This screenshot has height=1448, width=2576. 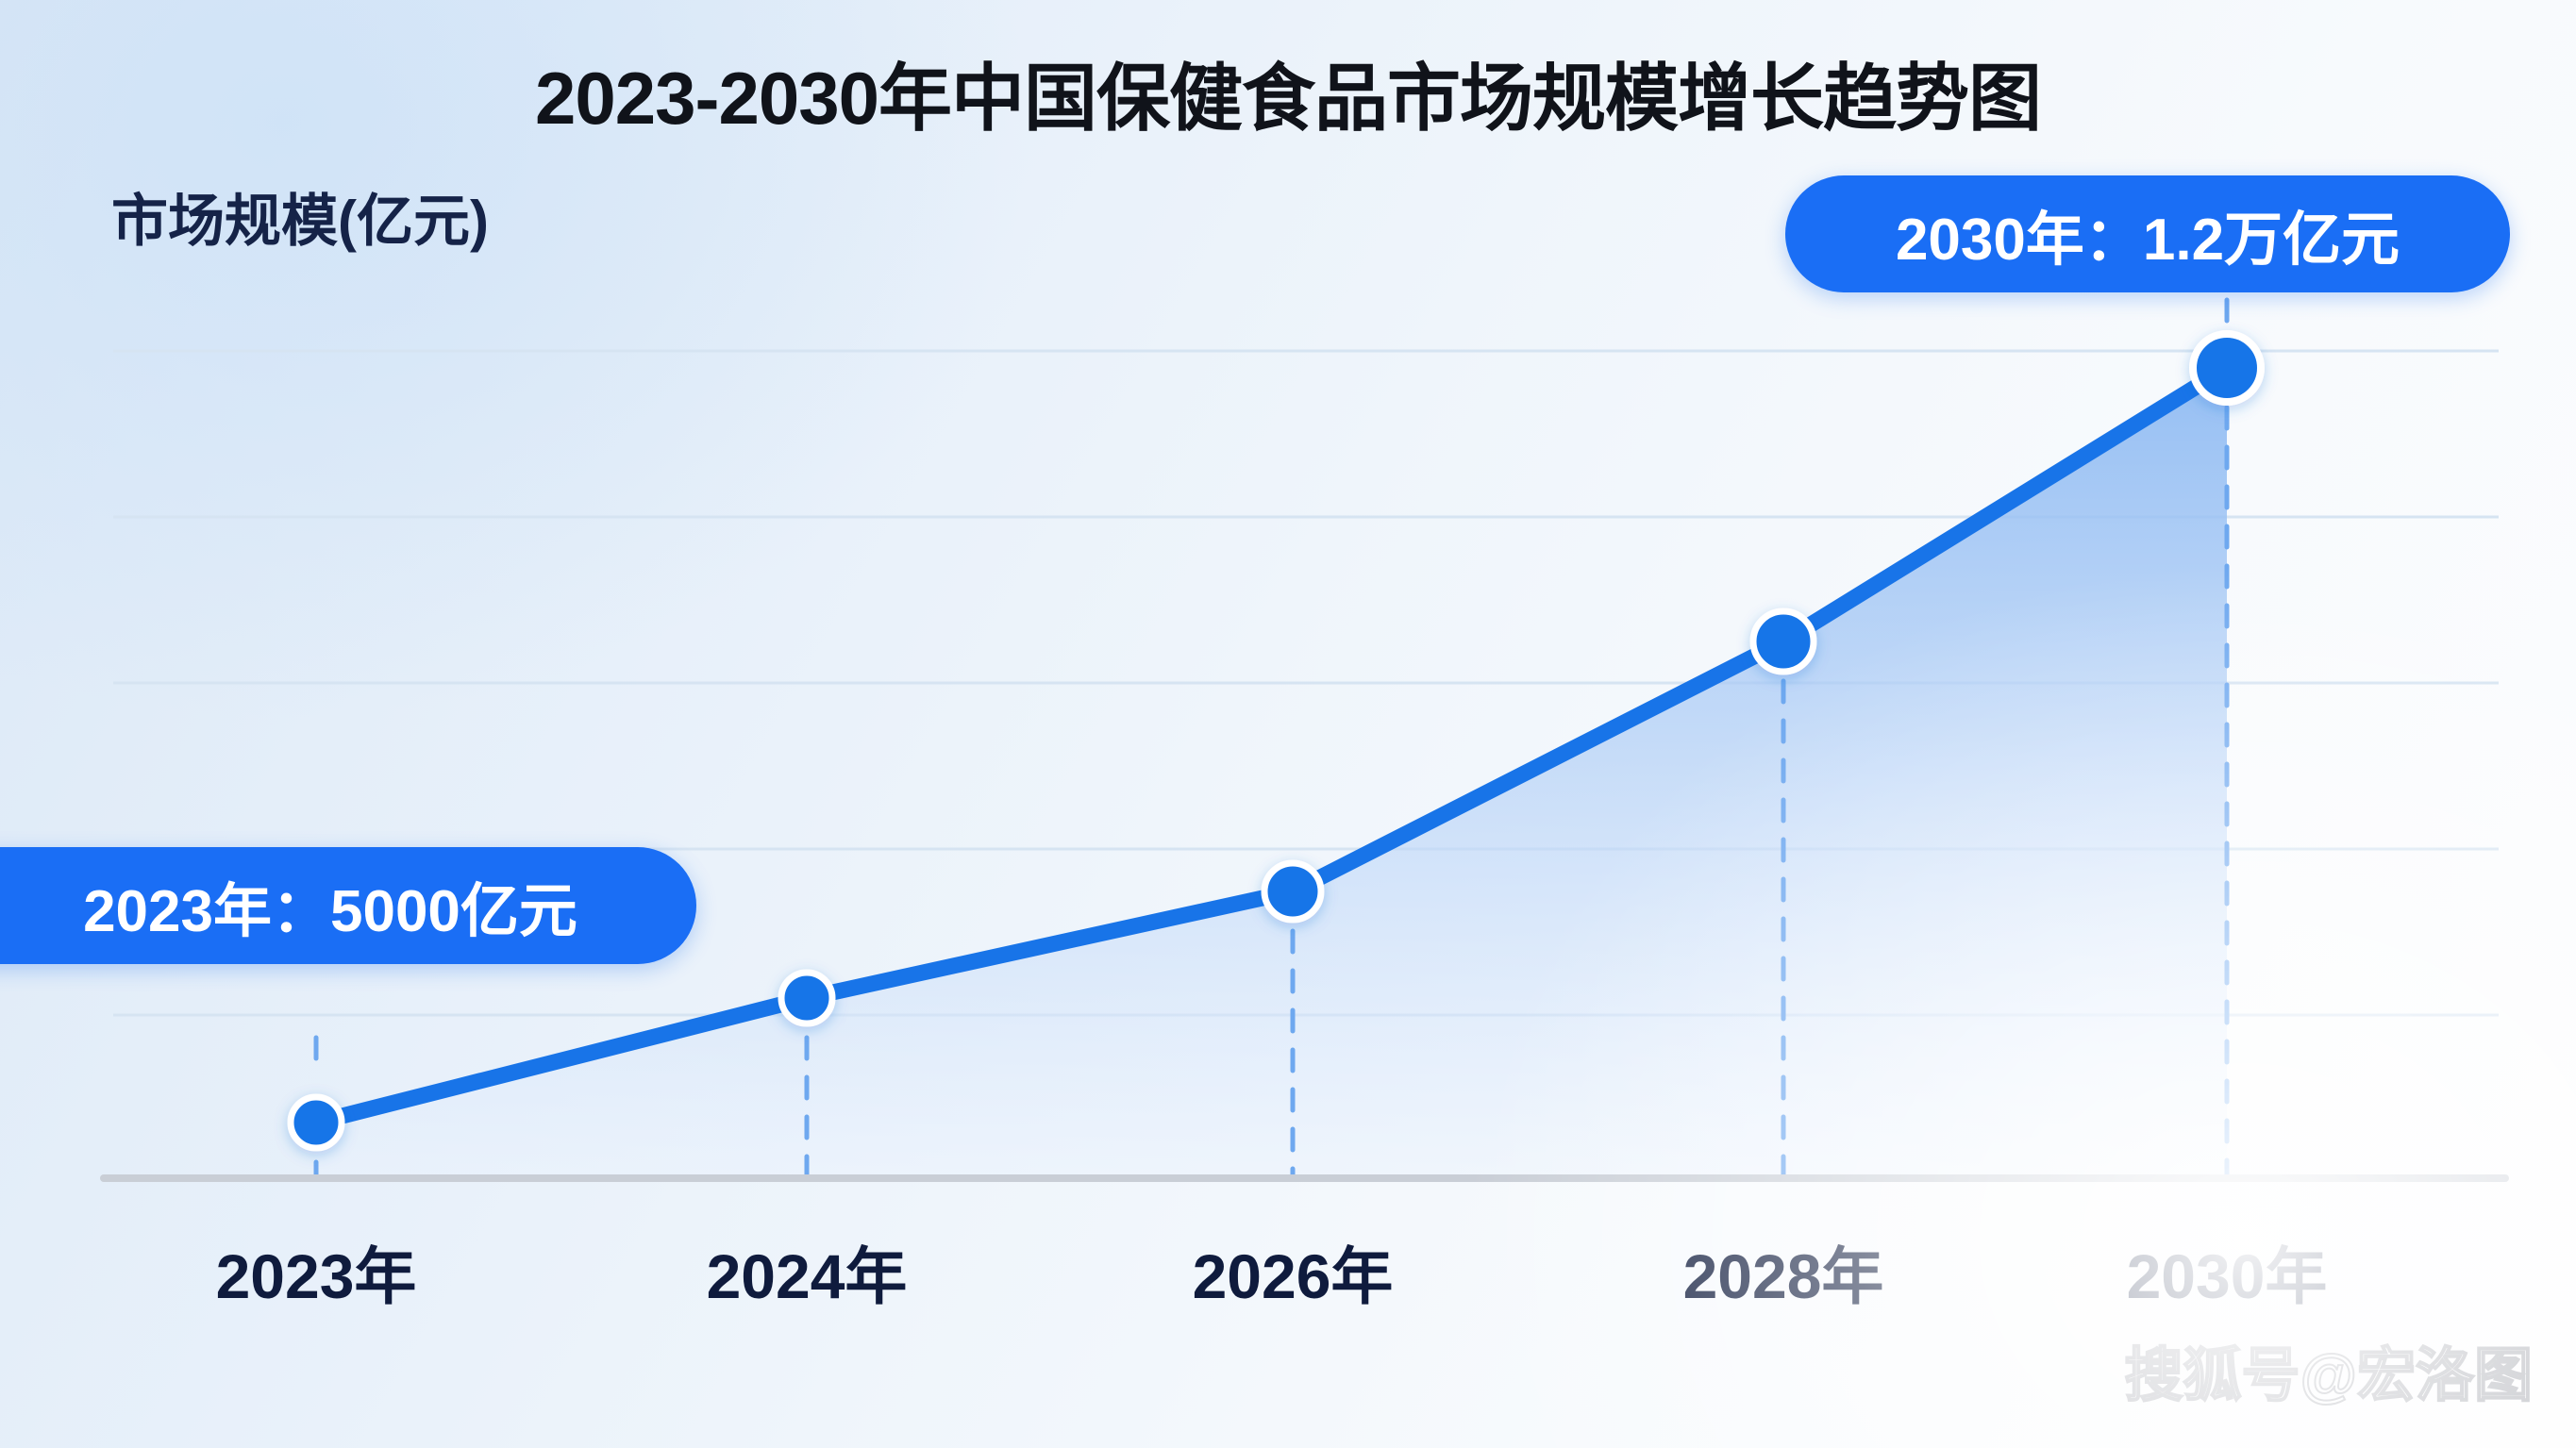 What do you see at coordinates (2227, 1276) in the screenshot?
I see `x-axis-tick-2030: 2030年` at bounding box center [2227, 1276].